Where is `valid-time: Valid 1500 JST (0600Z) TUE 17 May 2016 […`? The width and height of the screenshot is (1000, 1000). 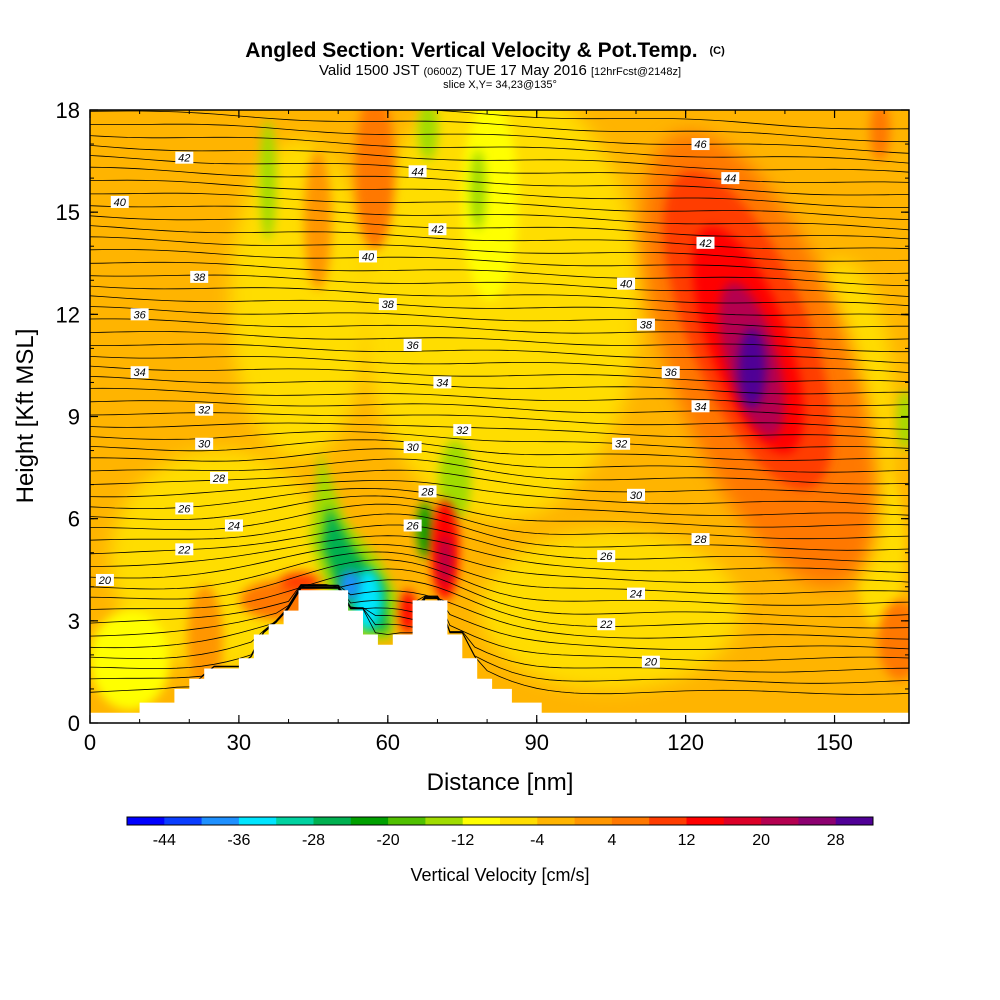
valid-time: Valid 1500 JST (0600Z) TUE 17 May 2016 [… is located at coordinates (500, 70).